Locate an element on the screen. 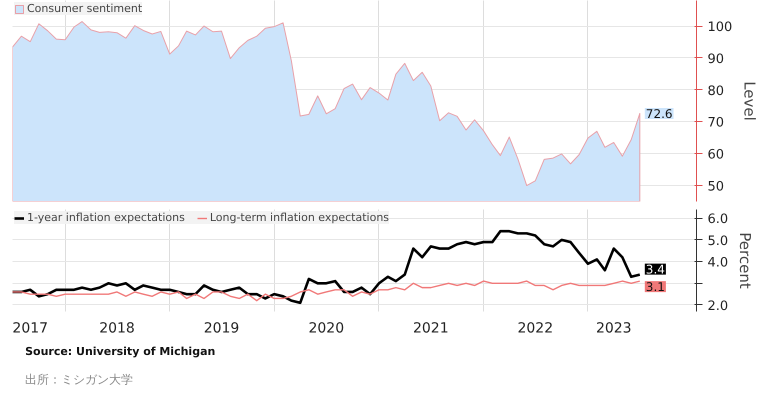  y-tick-label: 50 is located at coordinates (716, 187).